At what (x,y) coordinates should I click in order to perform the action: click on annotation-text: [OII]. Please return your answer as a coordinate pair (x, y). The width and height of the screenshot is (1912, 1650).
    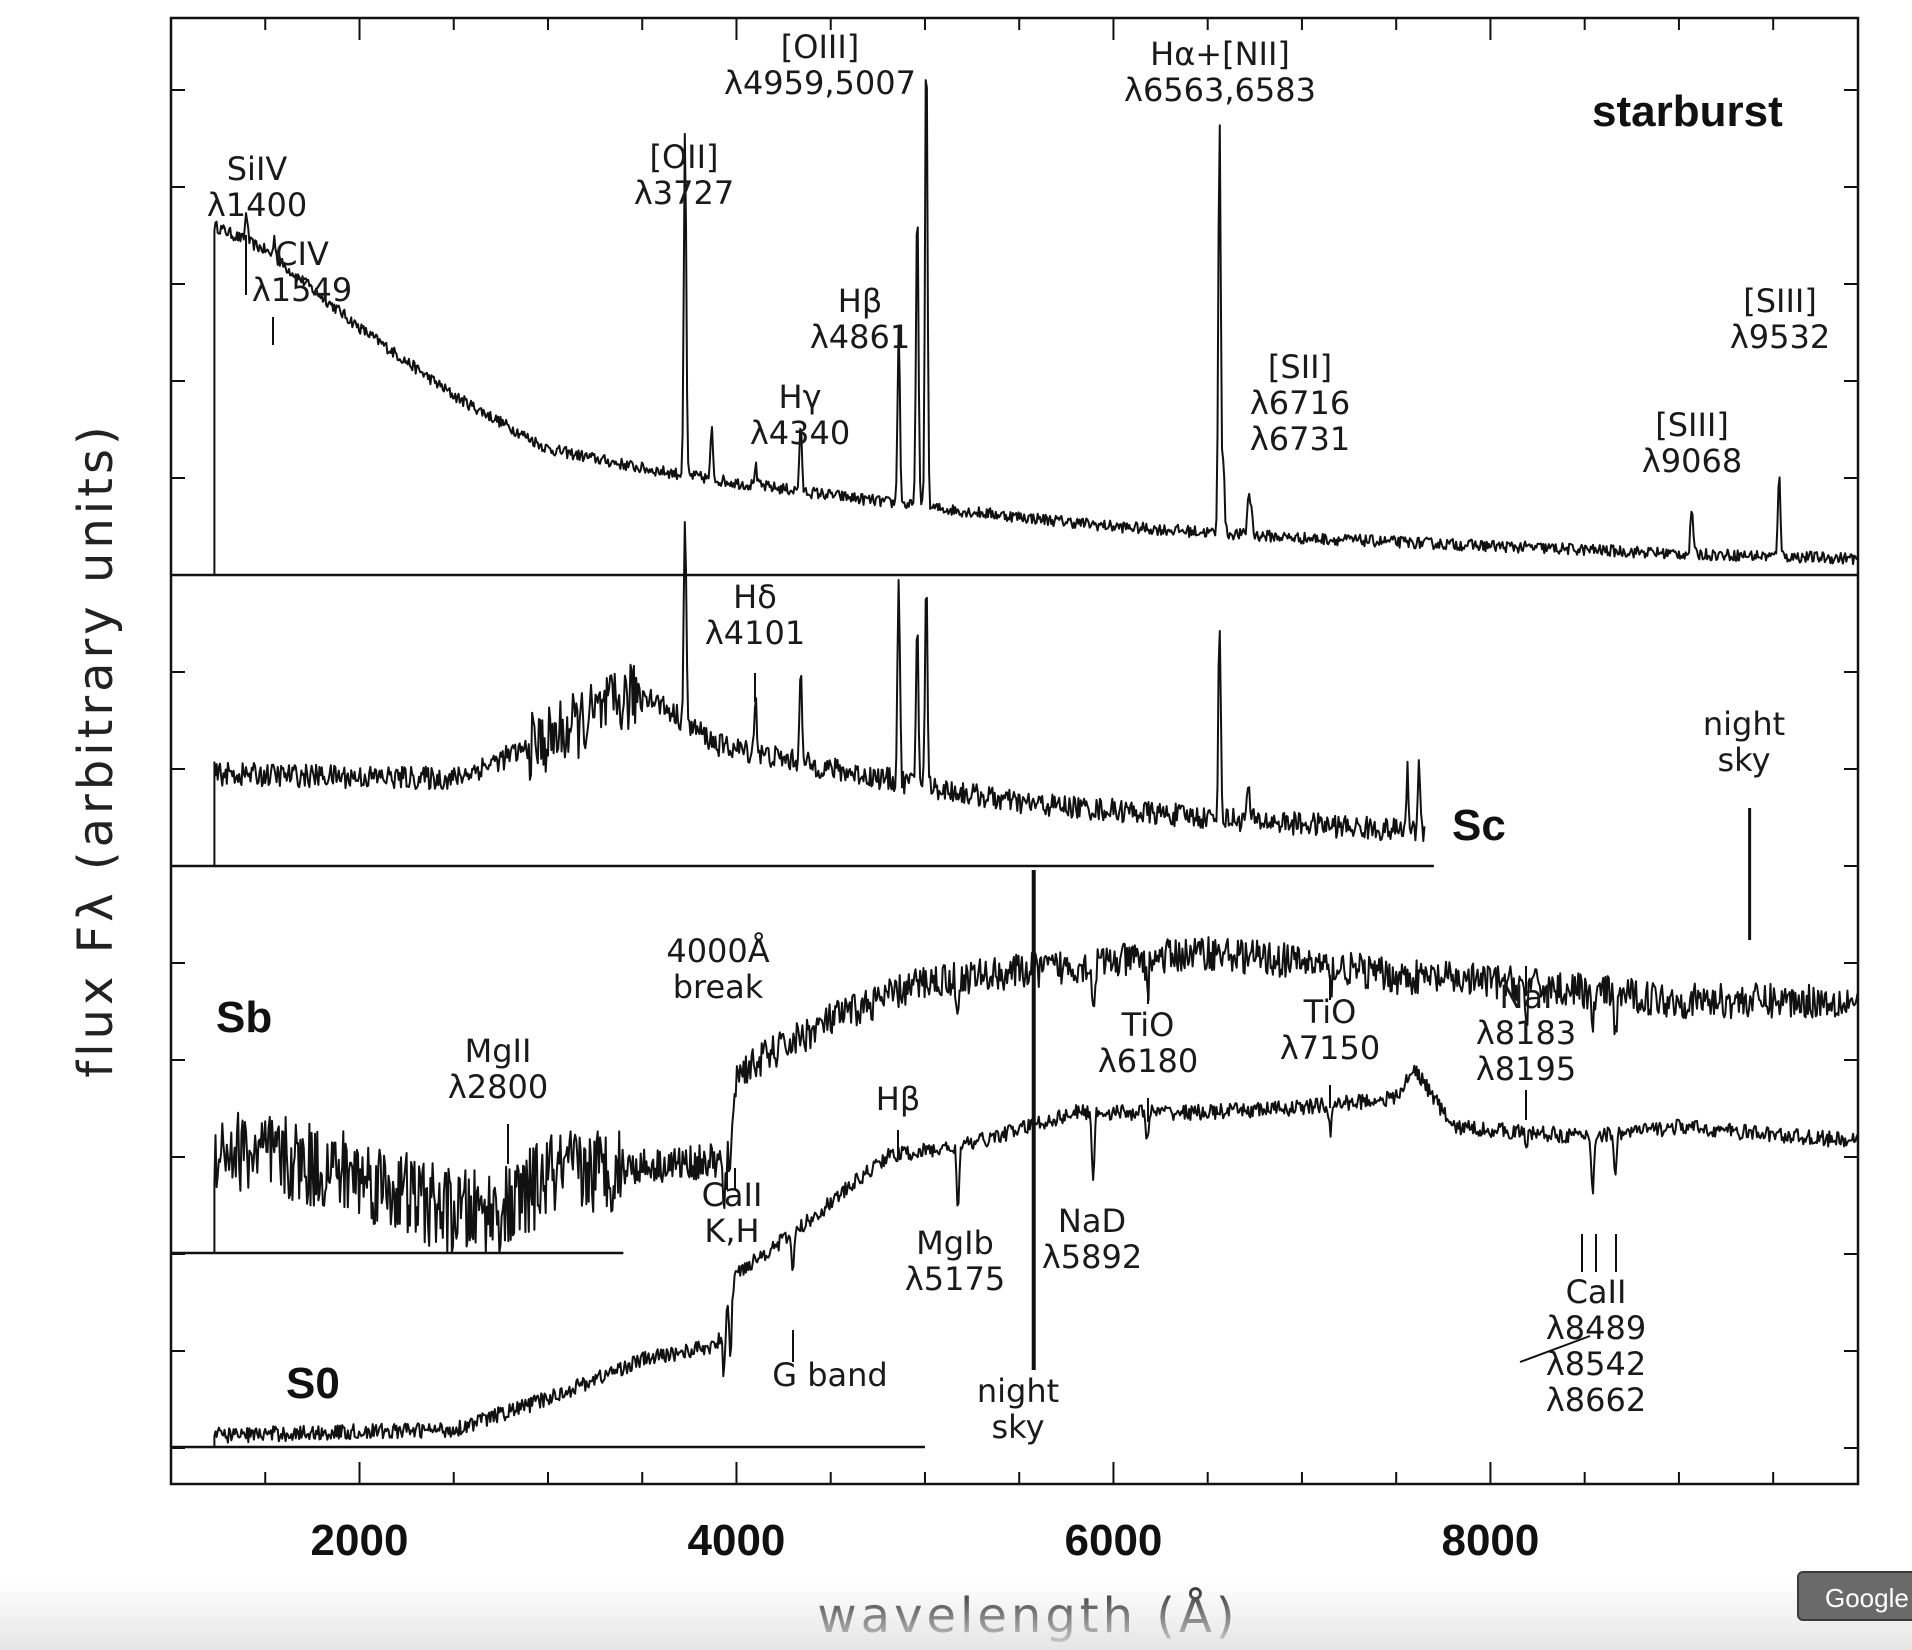
    Looking at the image, I should click on (683, 157).